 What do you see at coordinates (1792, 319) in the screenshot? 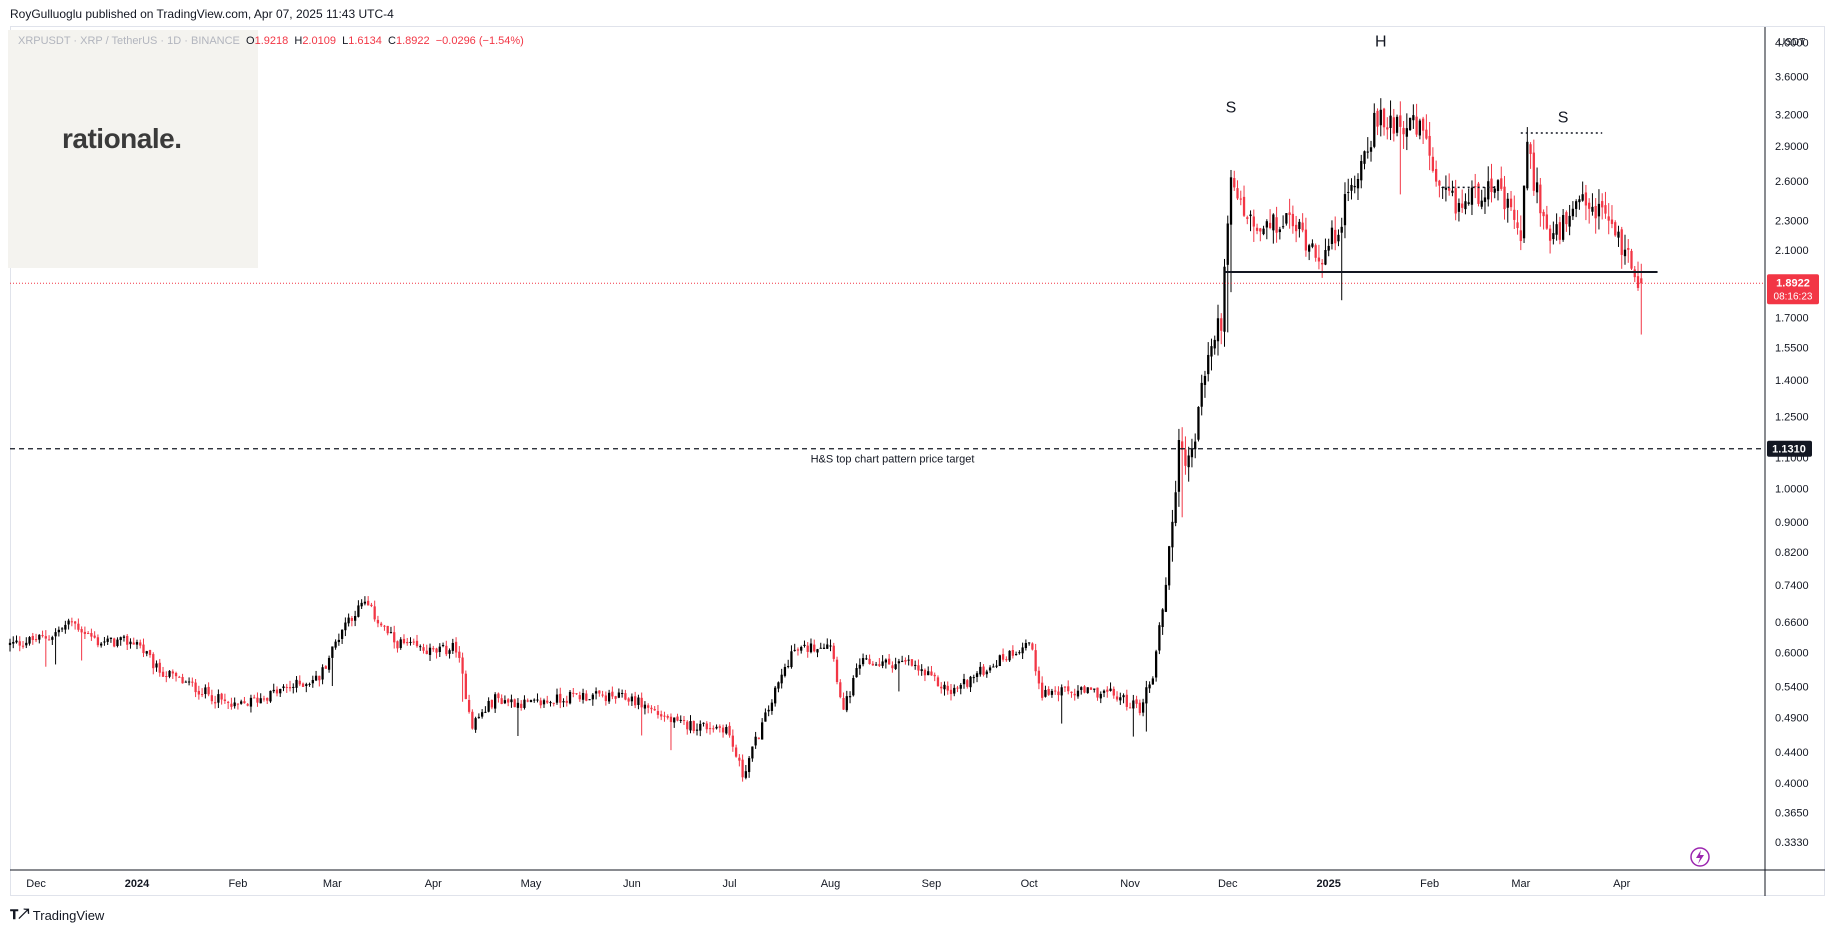
I see `y-tick-label: 1.7000` at bounding box center [1792, 319].